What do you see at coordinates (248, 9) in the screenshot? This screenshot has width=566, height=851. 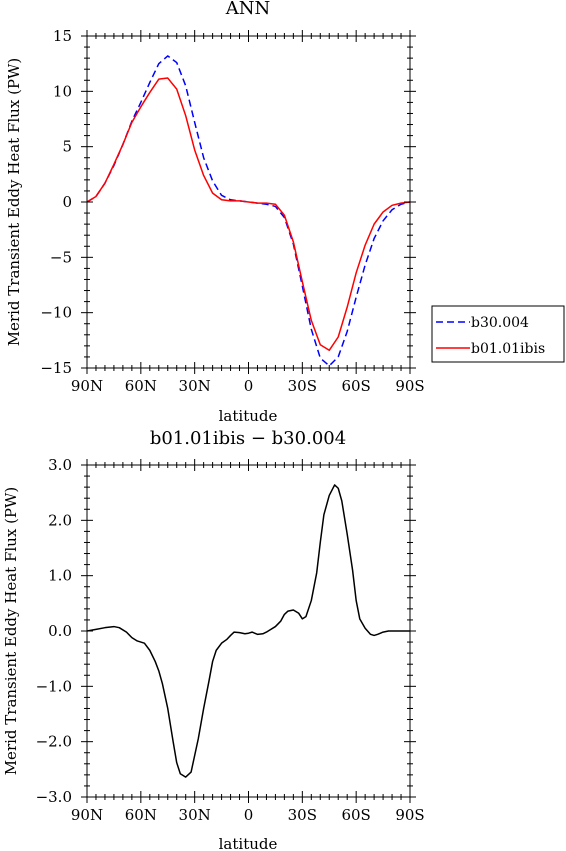 I see `top-chart-title: ANN` at bounding box center [248, 9].